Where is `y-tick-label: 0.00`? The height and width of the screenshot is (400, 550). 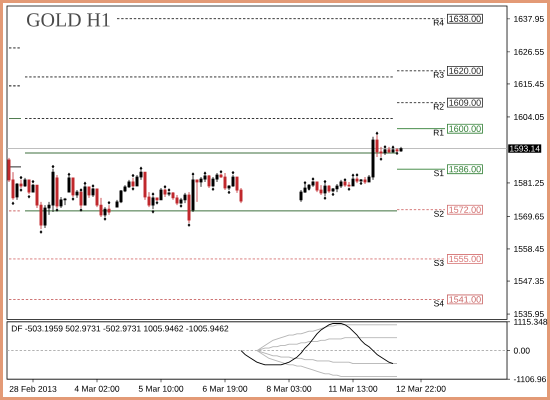 y-tick-label: 0.00 is located at coordinates (522, 351).